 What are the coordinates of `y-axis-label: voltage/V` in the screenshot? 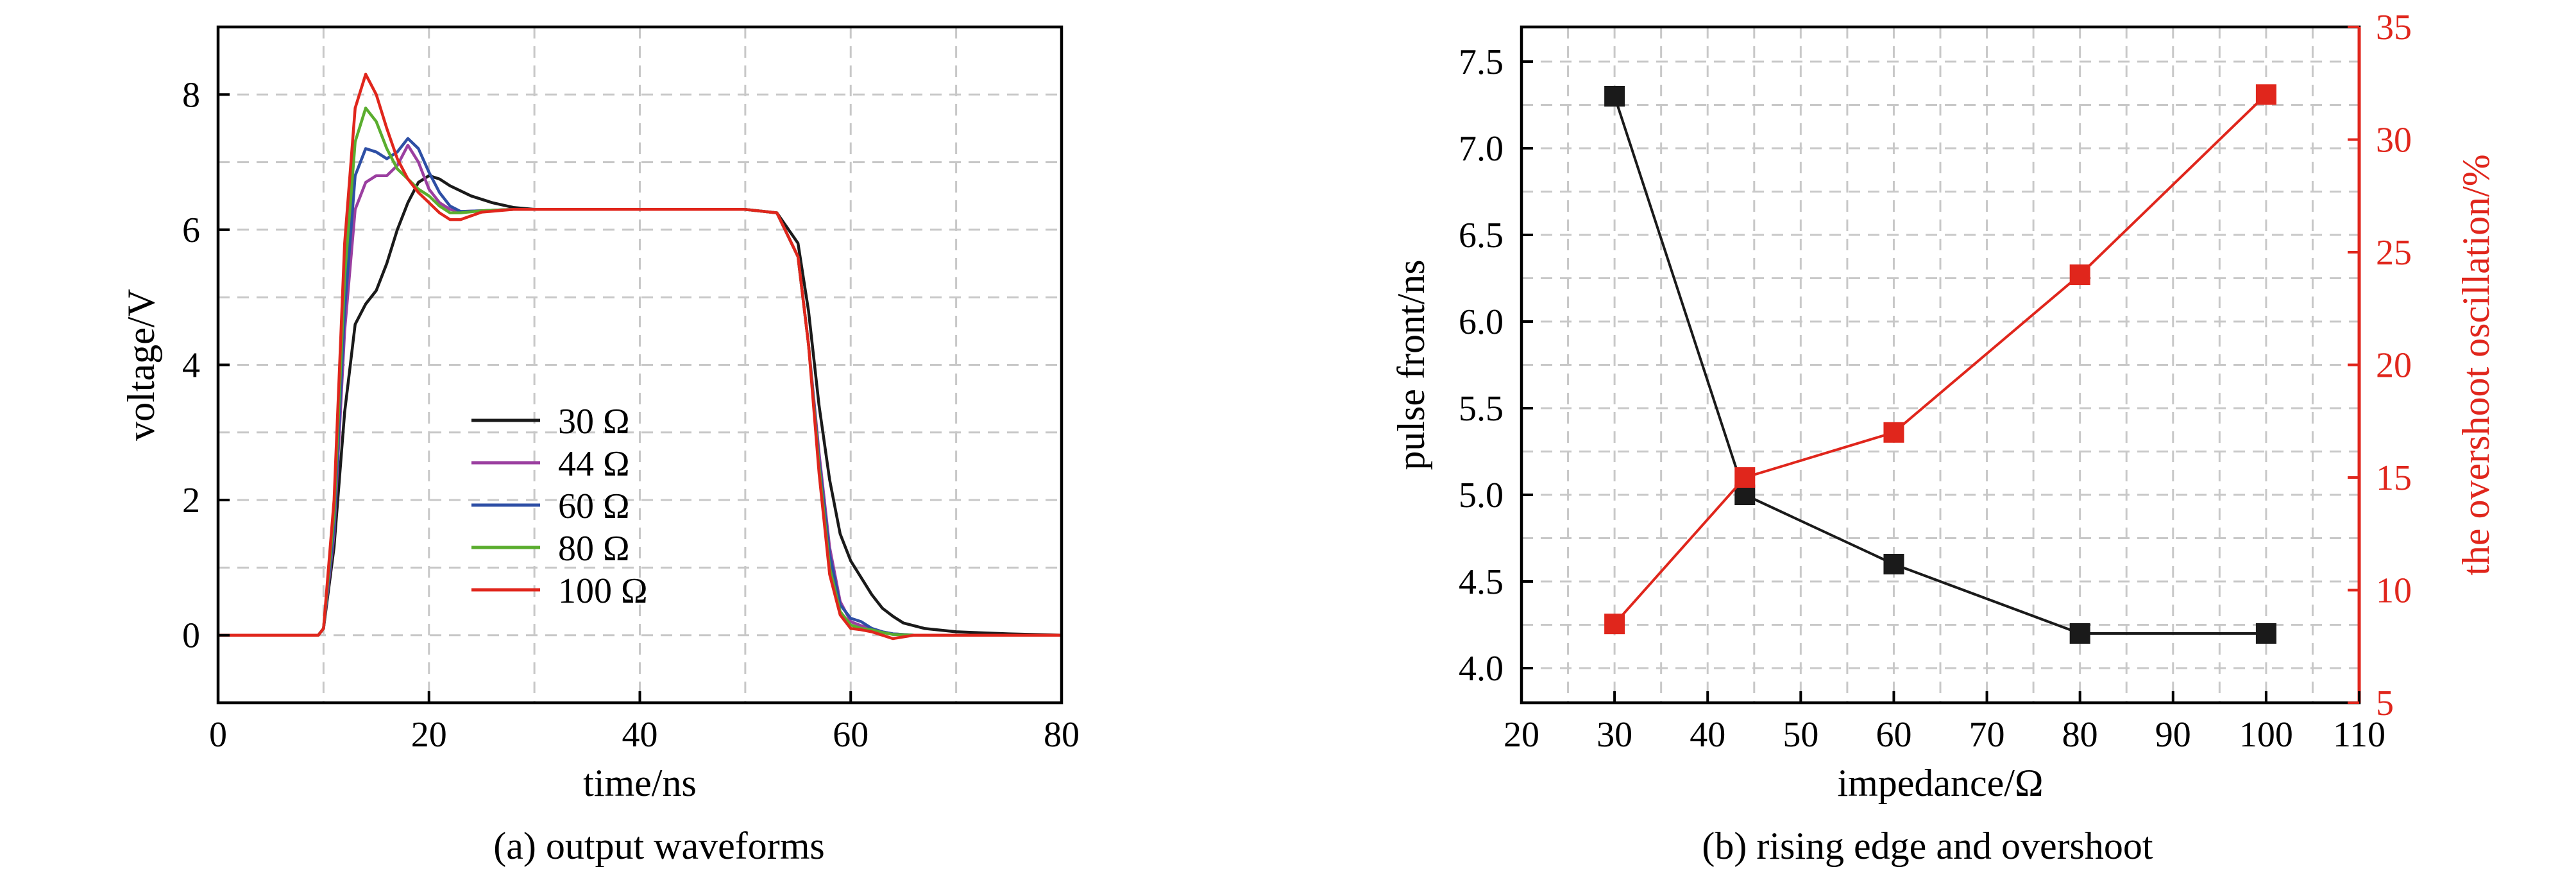 It's located at (141, 365).